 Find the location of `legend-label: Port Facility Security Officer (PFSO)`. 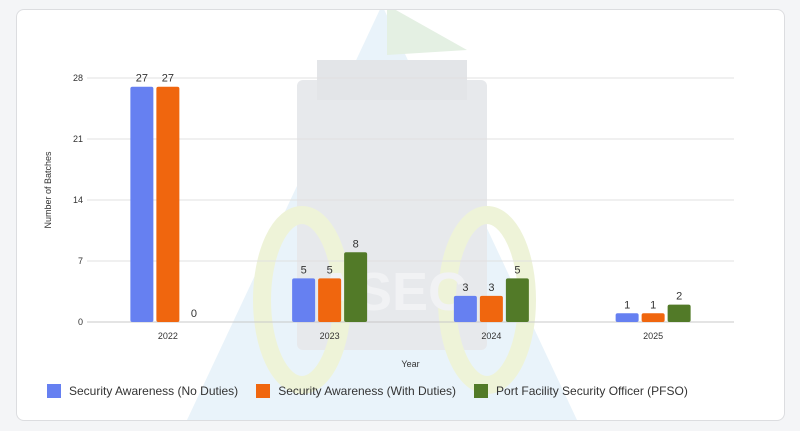

legend-label: Port Facility Security Officer (PFSO) is located at coordinates (592, 391).